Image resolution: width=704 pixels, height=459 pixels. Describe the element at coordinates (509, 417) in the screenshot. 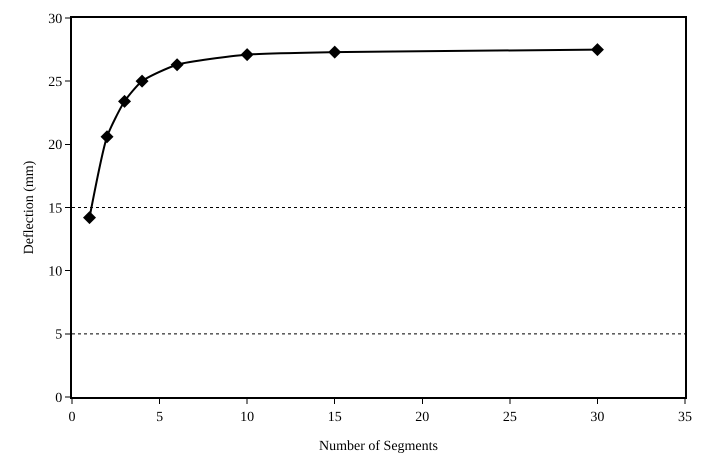

I see `x-tick-label: 25` at that location.